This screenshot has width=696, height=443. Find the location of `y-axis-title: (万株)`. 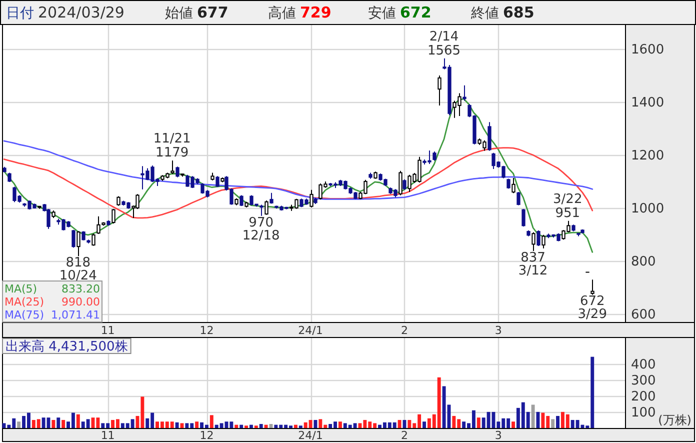

y-axis-title: (万株) is located at coordinates (675, 420).